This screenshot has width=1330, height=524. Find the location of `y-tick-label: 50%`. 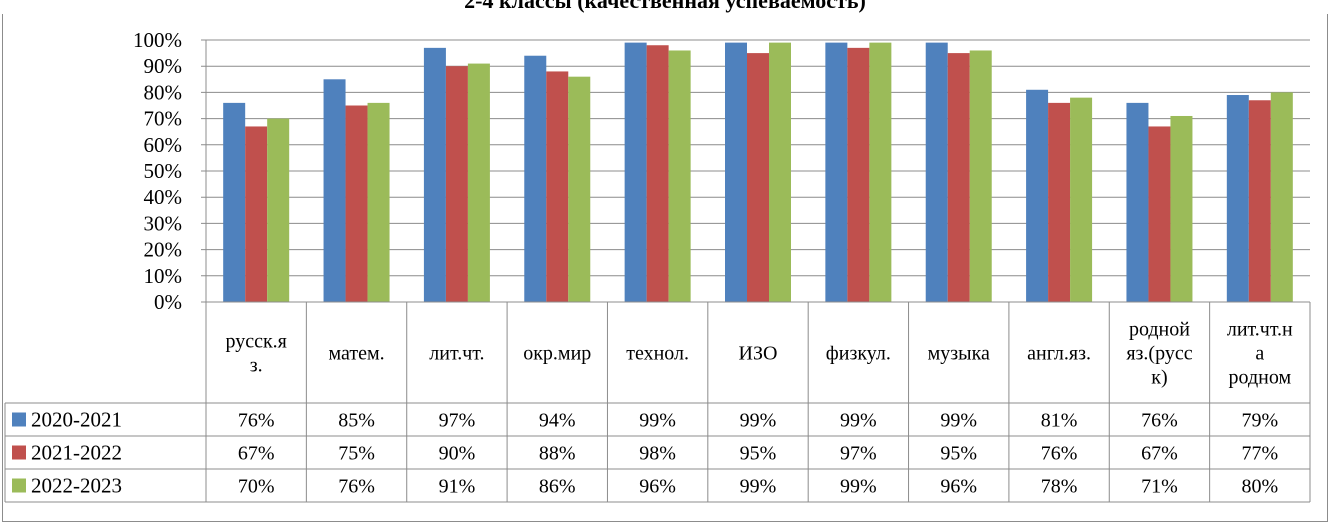

y-tick-label: 50% is located at coordinates (163, 171).